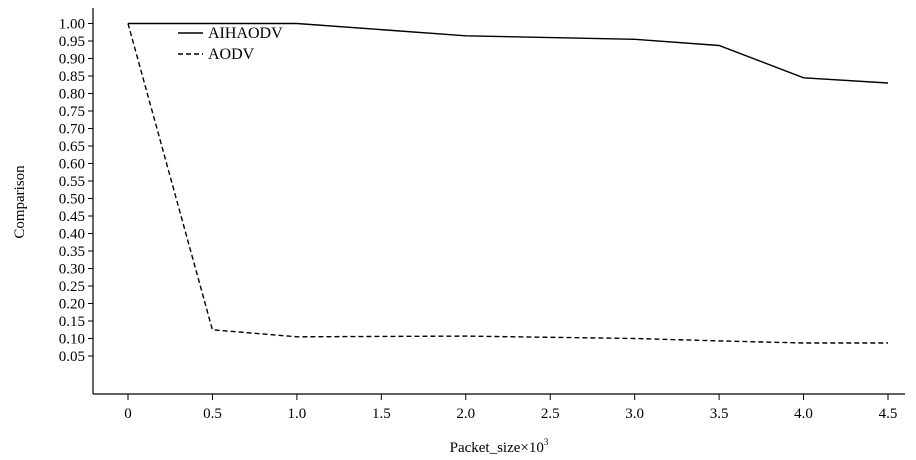 The image size is (916, 460). I want to click on x-axis-label: Packet_size×103, so click(499, 446).